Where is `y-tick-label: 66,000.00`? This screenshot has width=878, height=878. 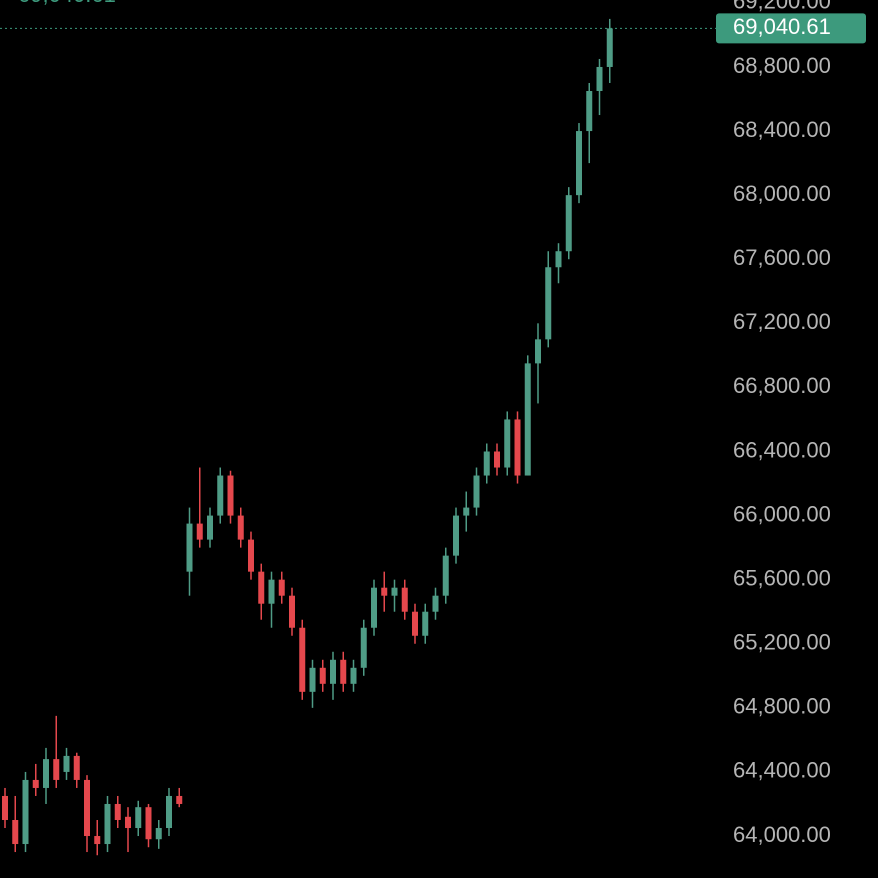 y-tick-label: 66,000.00 is located at coordinates (782, 513).